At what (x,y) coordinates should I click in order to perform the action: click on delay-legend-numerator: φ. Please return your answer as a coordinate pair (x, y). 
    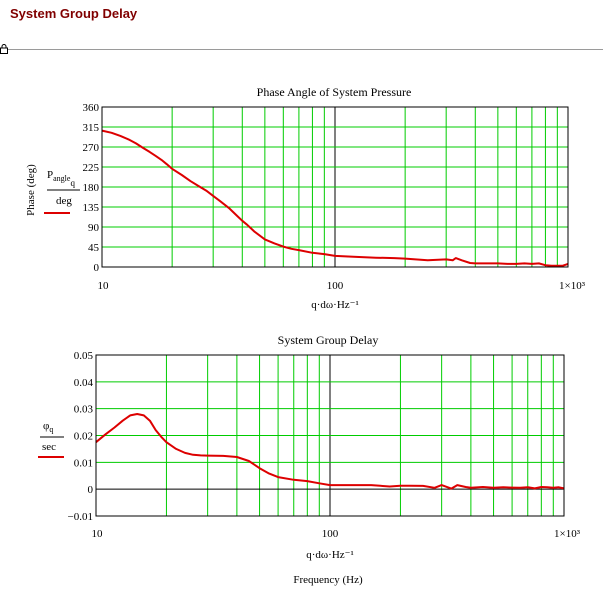
    Looking at the image, I should click on (46, 426).